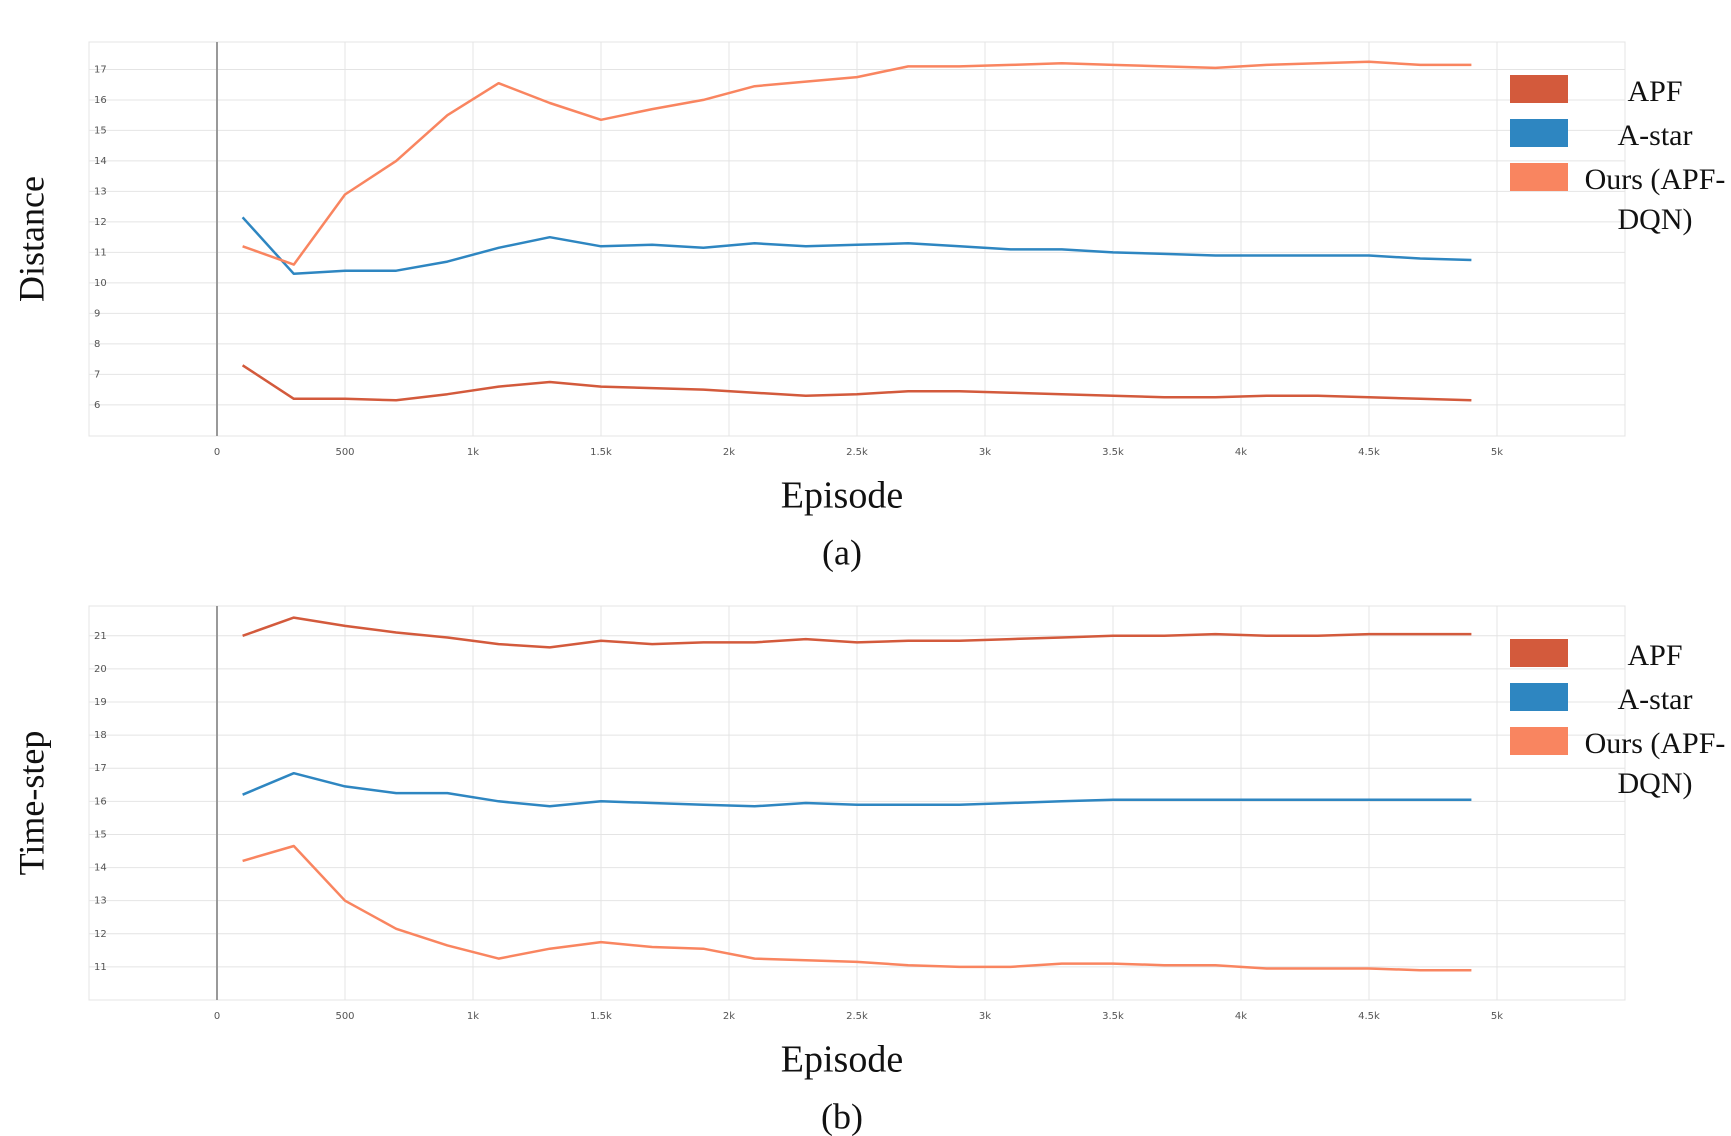  What do you see at coordinates (100, 735) in the screenshot?
I see `y-tick-label: 18` at bounding box center [100, 735].